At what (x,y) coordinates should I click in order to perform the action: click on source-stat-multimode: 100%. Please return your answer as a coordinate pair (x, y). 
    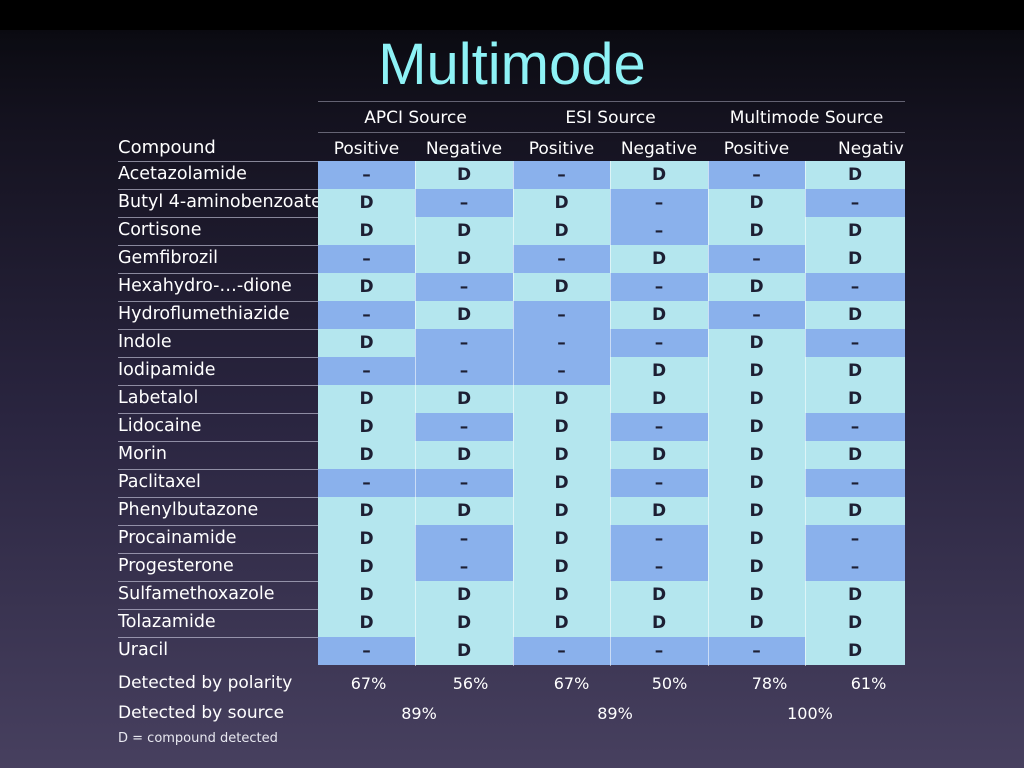
    Looking at the image, I should click on (810, 713).